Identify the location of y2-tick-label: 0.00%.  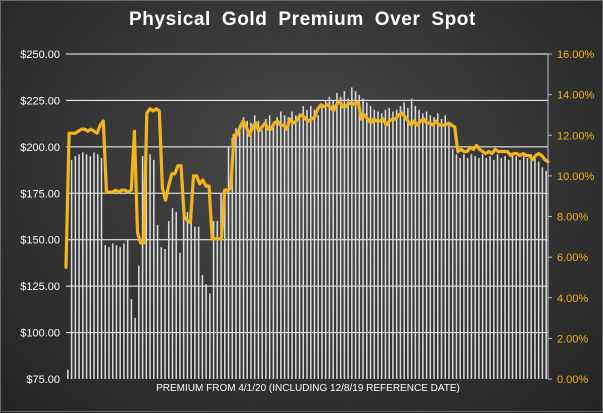
(572, 380).